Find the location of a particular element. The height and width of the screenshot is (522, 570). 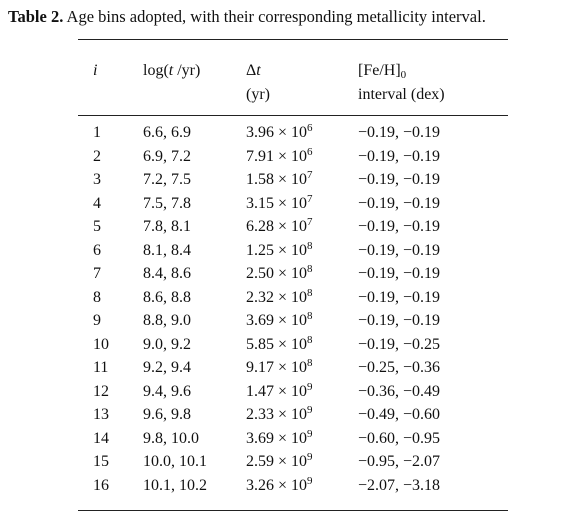

cell: 1.25 × 10⁸ is located at coordinates (279, 249).